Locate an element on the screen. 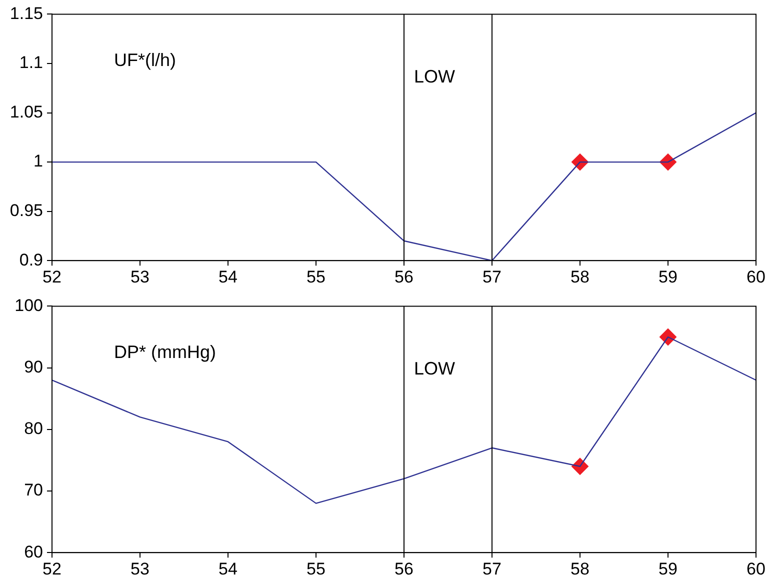 This screenshot has width=770, height=584. y-tick-label: 60 is located at coordinates (33, 552).